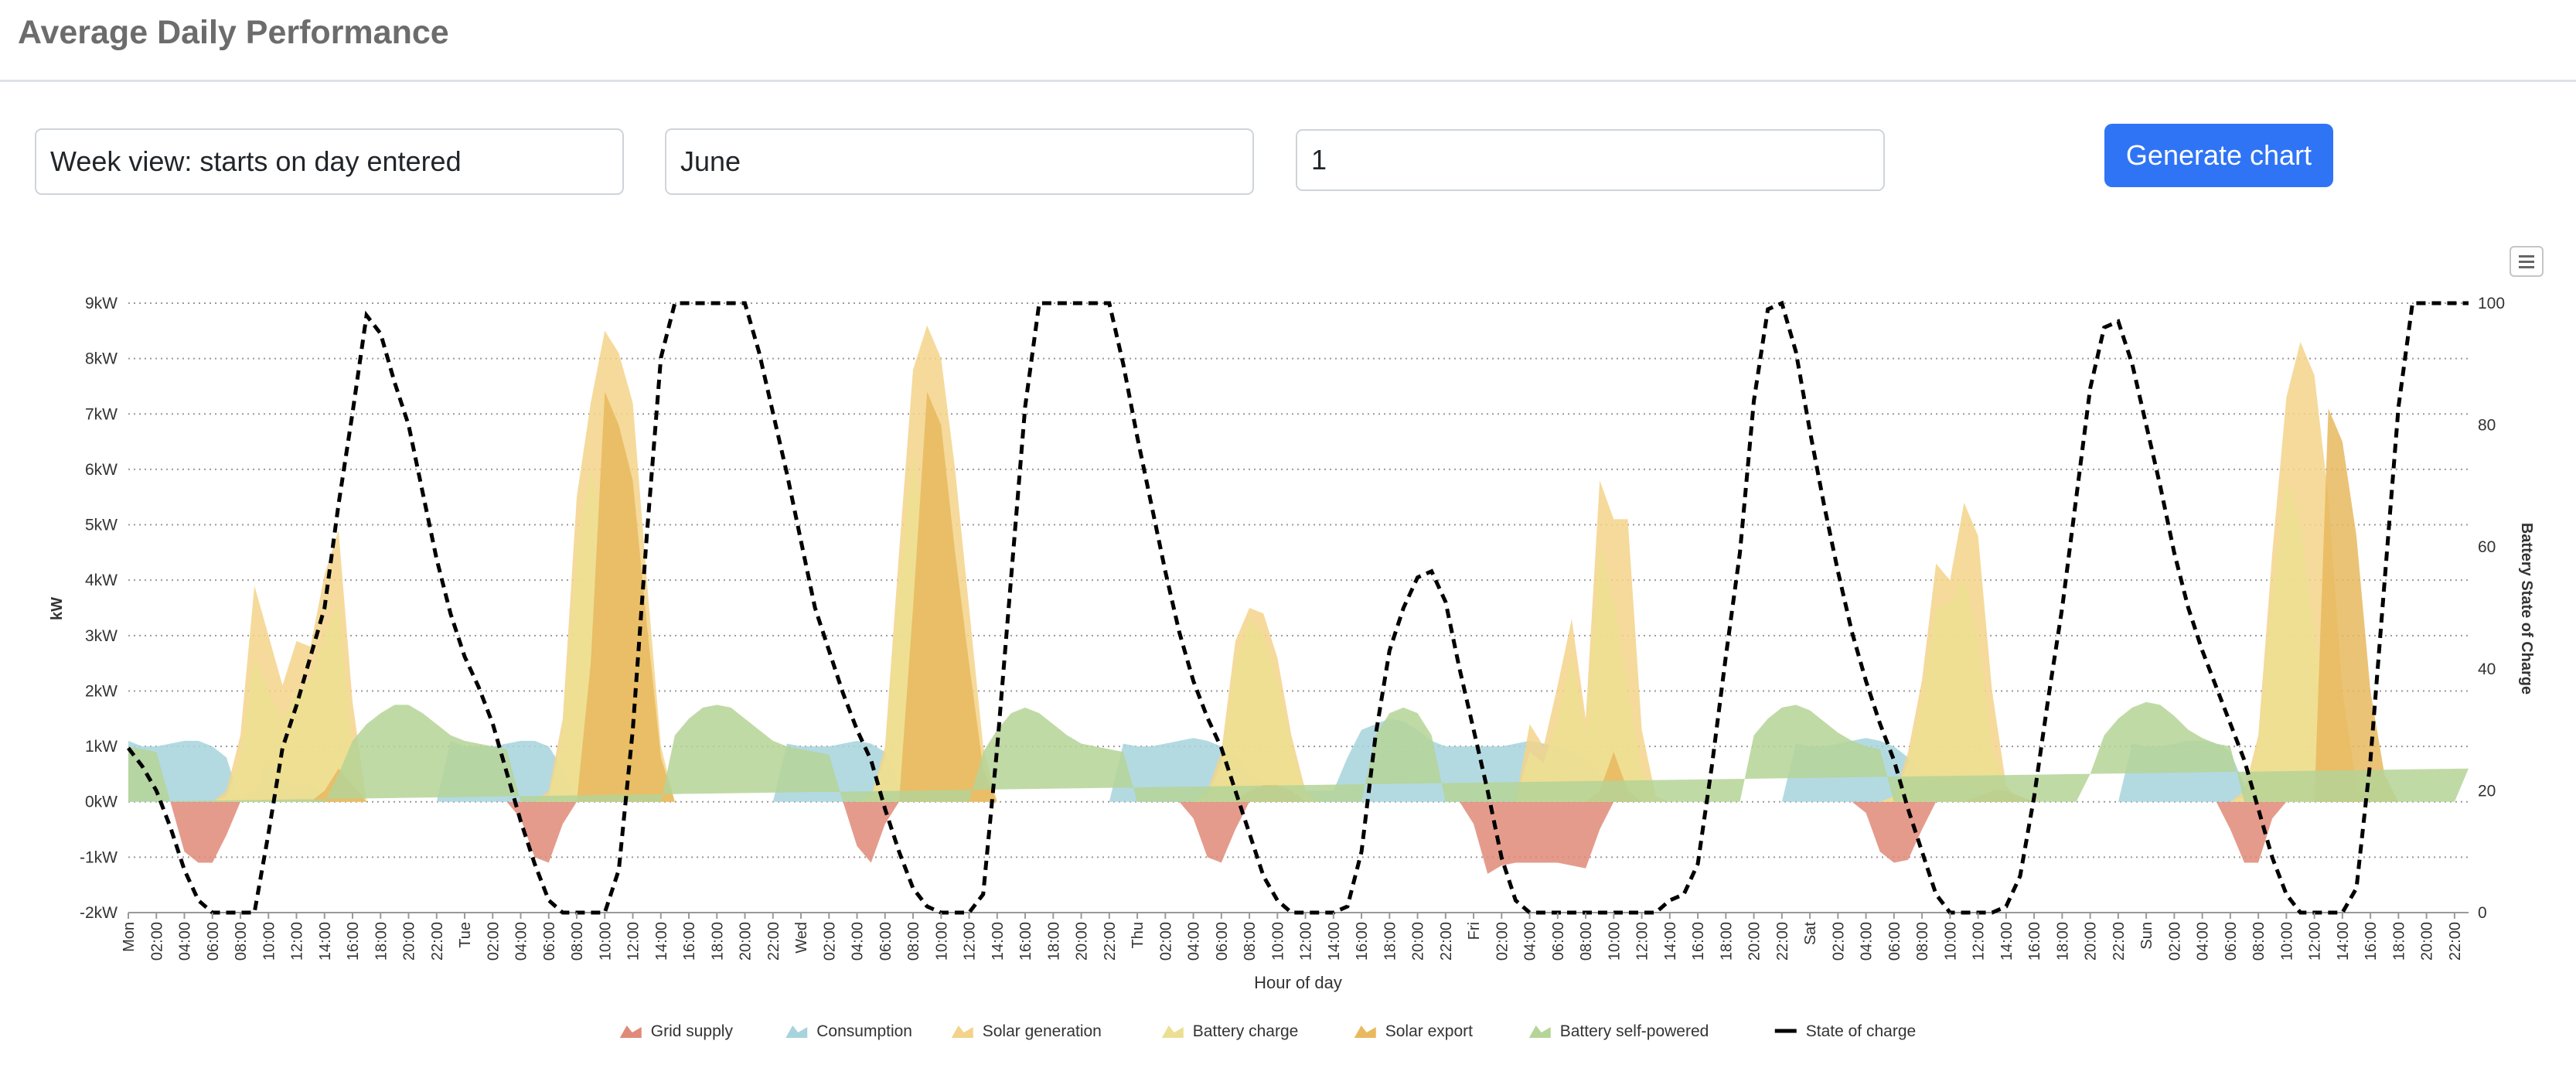  I want to click on x-tick-label: Thu, so click(1138, 935).